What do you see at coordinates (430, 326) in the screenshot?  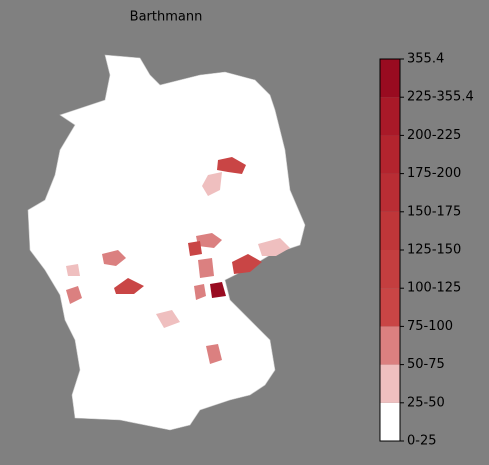 I see `colorbar-label: 75-100` at bounding box center [430, 326].